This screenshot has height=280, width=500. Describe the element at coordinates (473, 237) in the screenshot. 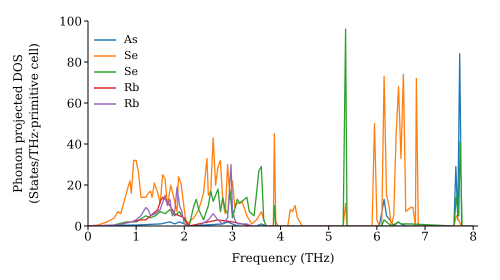

I see `x-tick-label: 8` at that location.